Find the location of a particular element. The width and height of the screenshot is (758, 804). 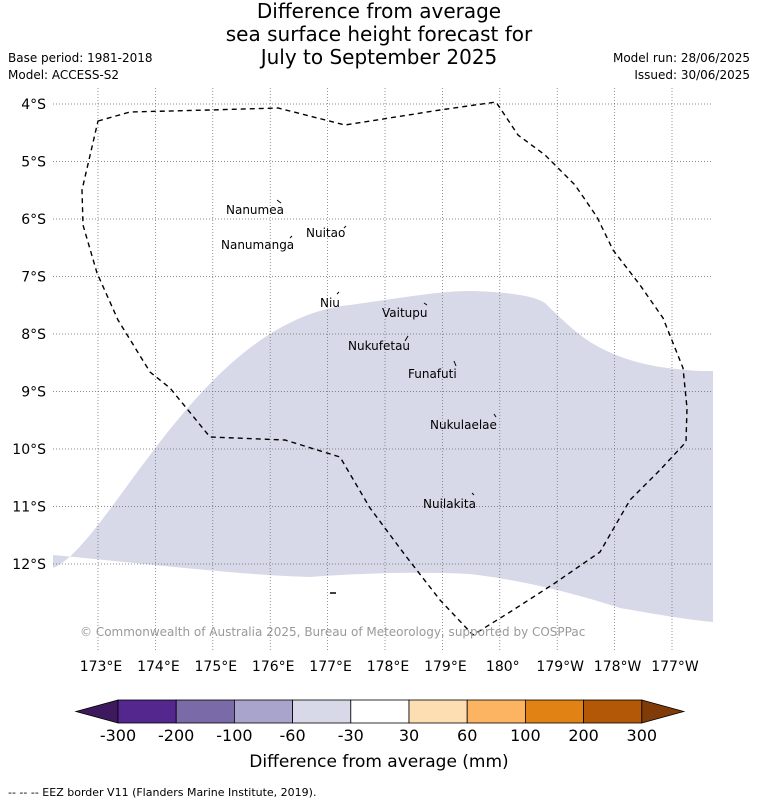

latitude-ticks: 4°S 5°S 6°S 7°S 8°S 9°S 10°S 11°S 12°S is located at coordinates (29, 335).